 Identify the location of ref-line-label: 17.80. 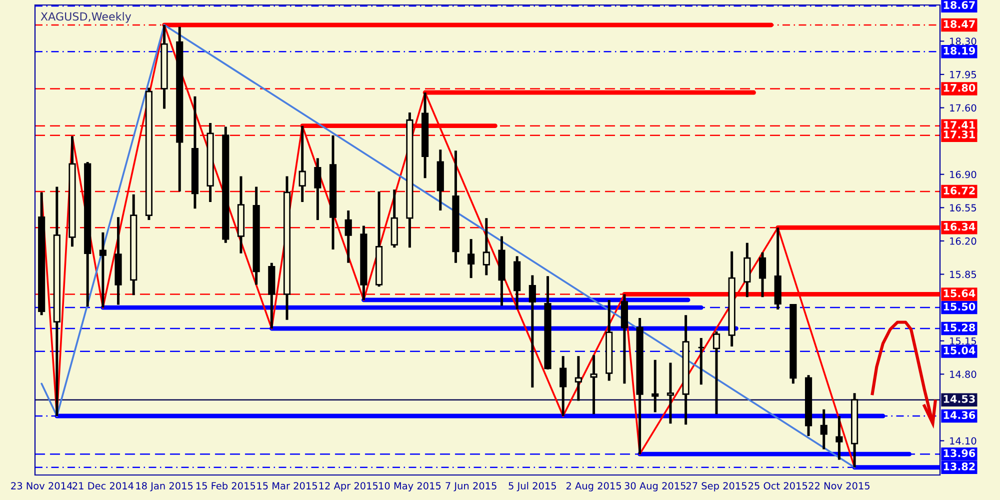
(960, 88).